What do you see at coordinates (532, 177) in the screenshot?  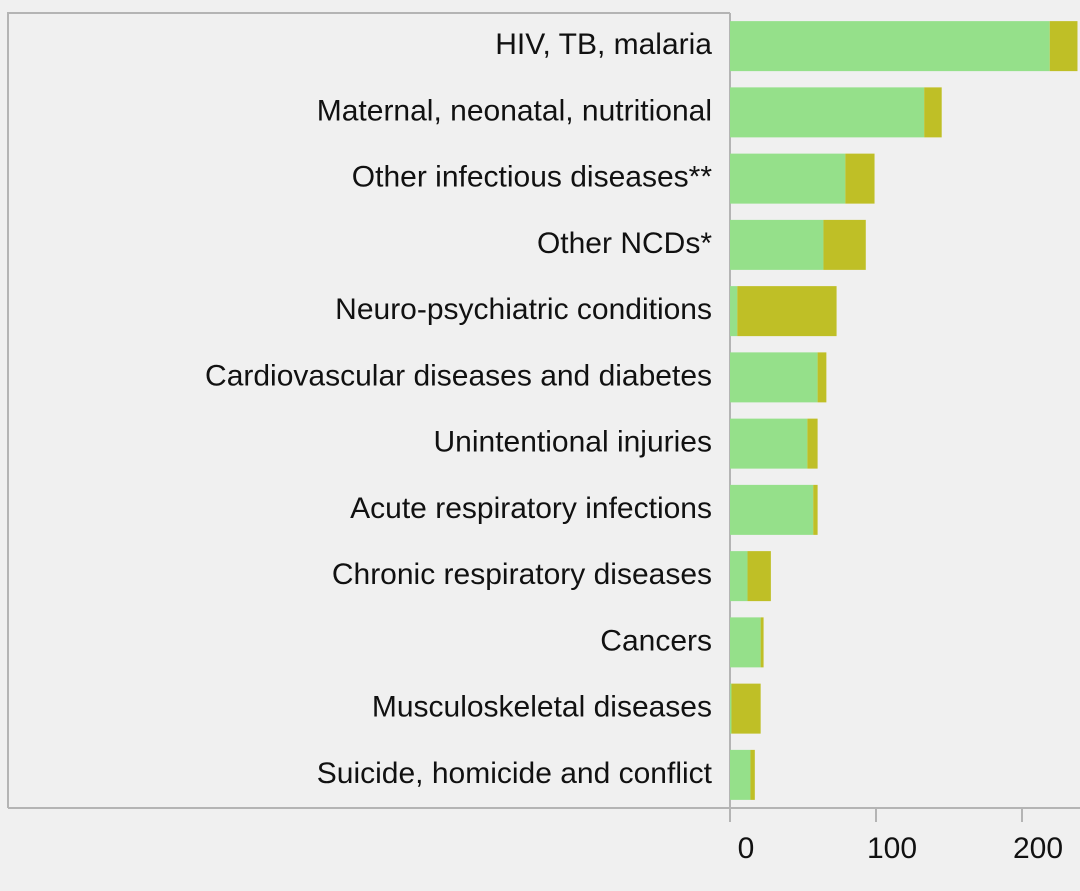 I see `y-tick-label: Other infectious diseases**` at bounding box center [532, 177].